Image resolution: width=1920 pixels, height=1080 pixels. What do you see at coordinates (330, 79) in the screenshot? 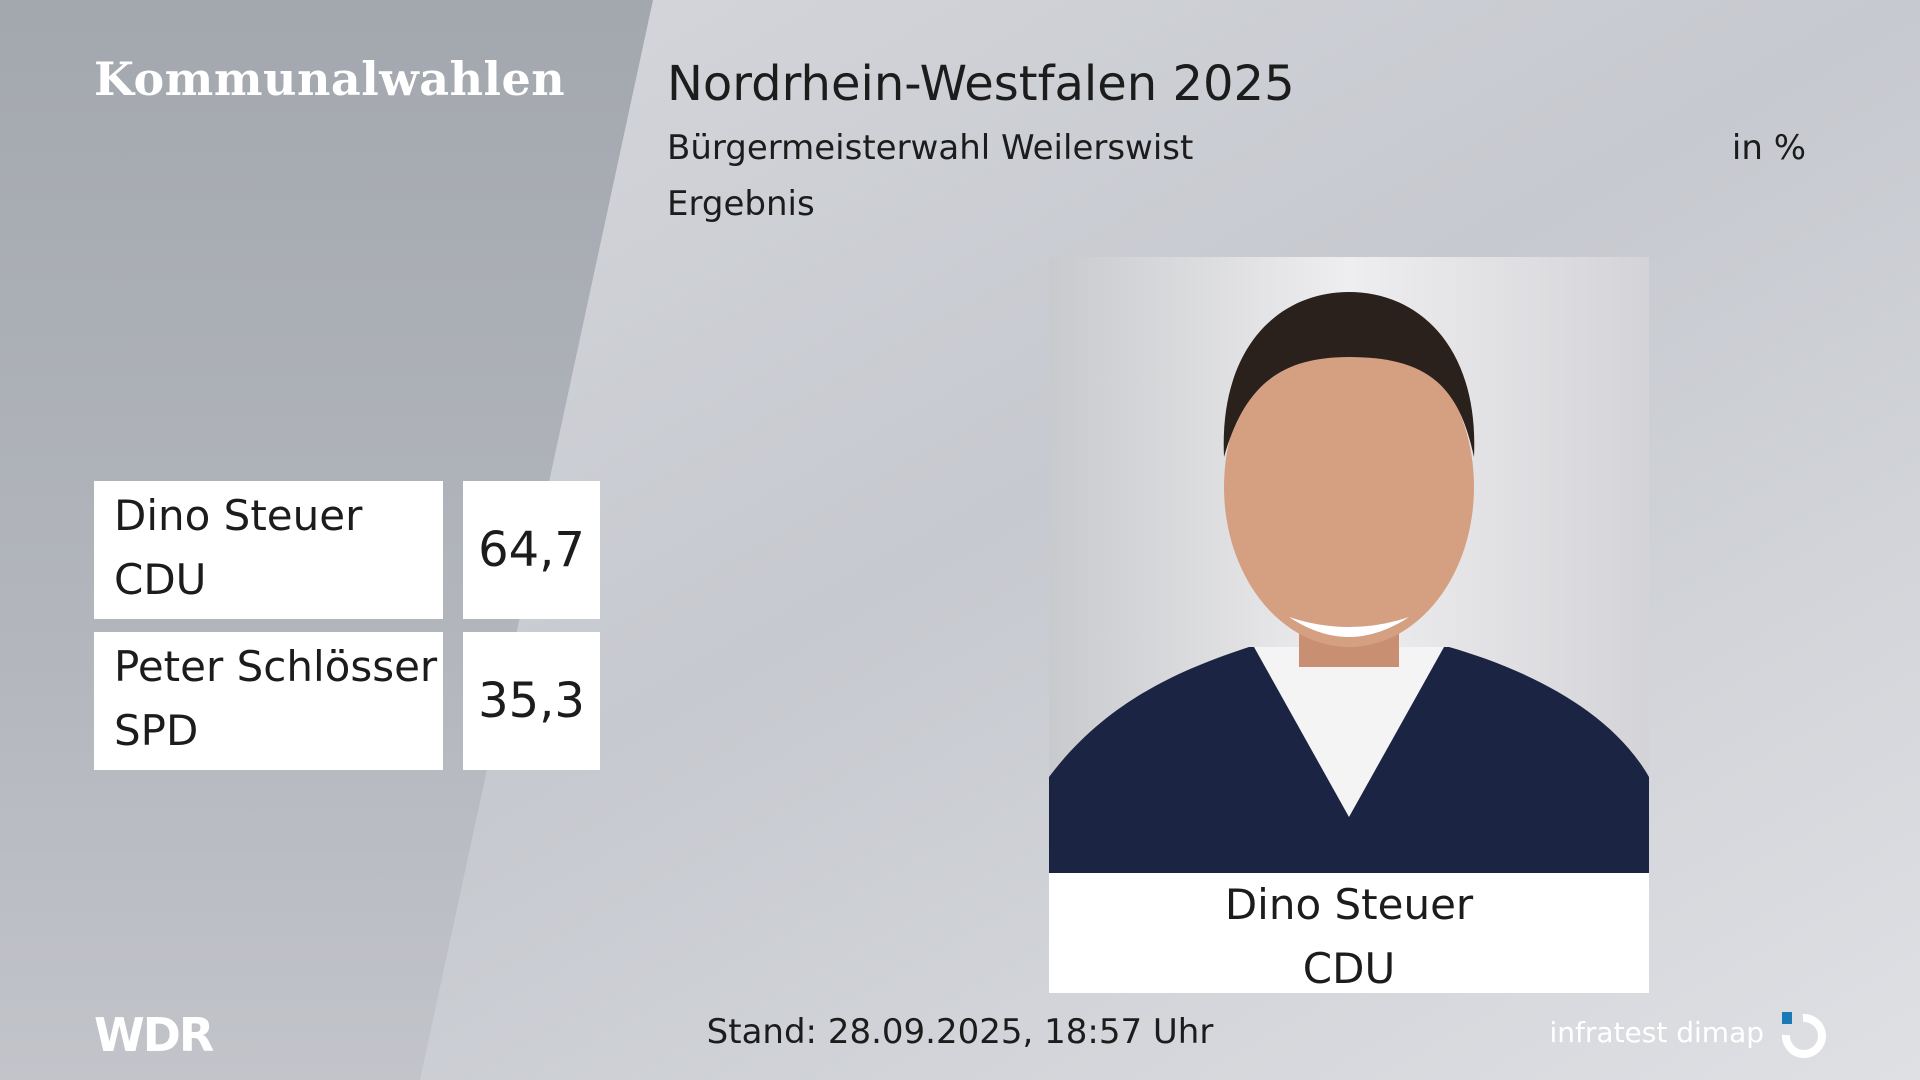
I see `brand: Kommunalwahlen` at bounding box center [330, 79].